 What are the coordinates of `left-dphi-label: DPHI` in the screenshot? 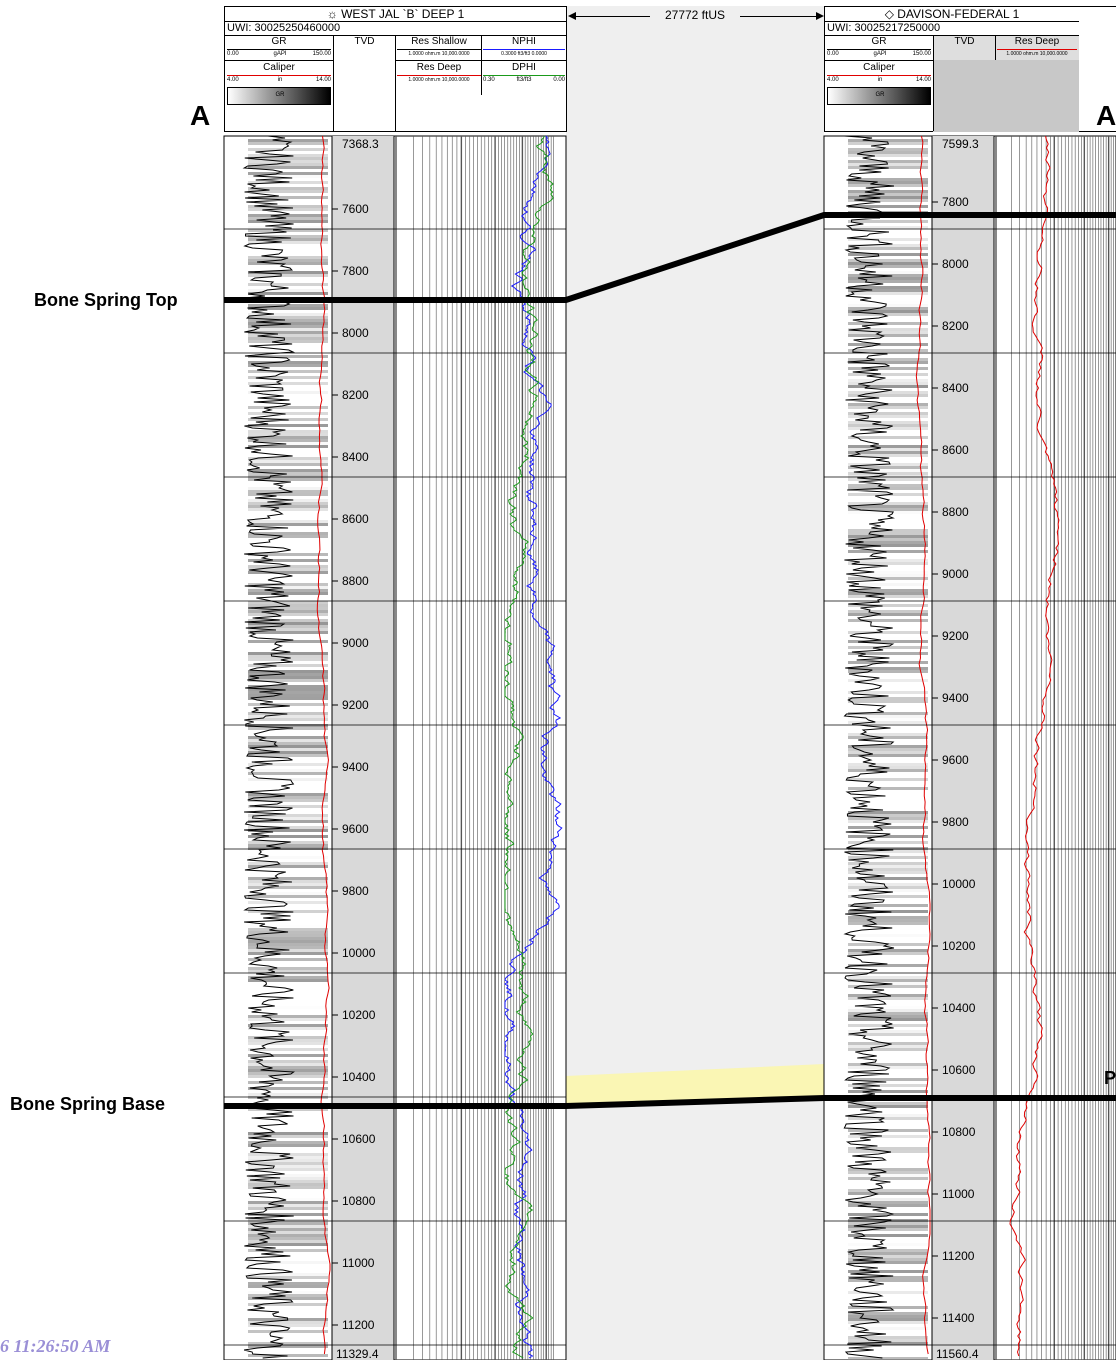 It's located at (524, 67).